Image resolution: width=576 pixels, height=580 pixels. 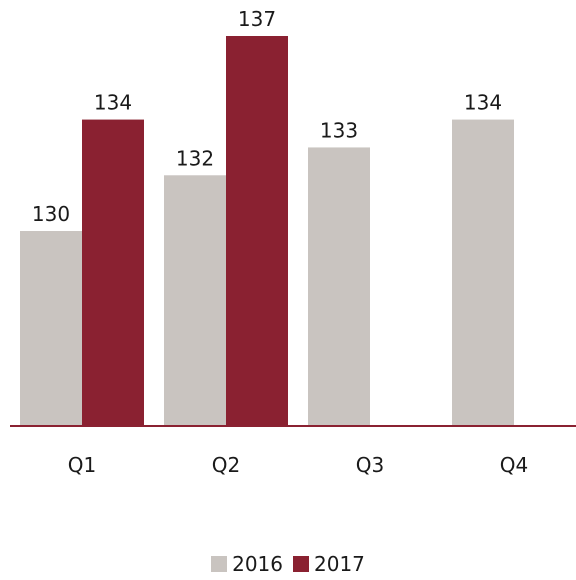 What do you see at coordinates (113, 103) in the screenshot?
I see `data-label-q1-2017: 134` at bounding box center [113, 103].